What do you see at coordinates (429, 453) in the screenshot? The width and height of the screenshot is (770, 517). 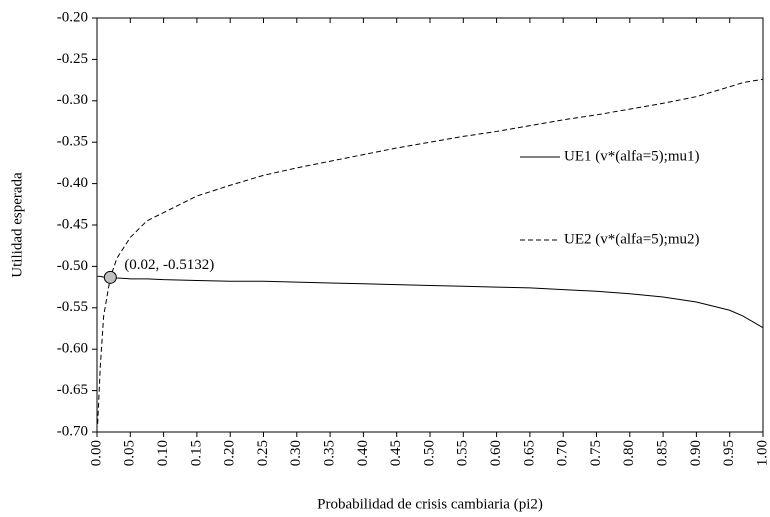 I see `x-tick-label: 0.50` at bounding box center [429, 453].